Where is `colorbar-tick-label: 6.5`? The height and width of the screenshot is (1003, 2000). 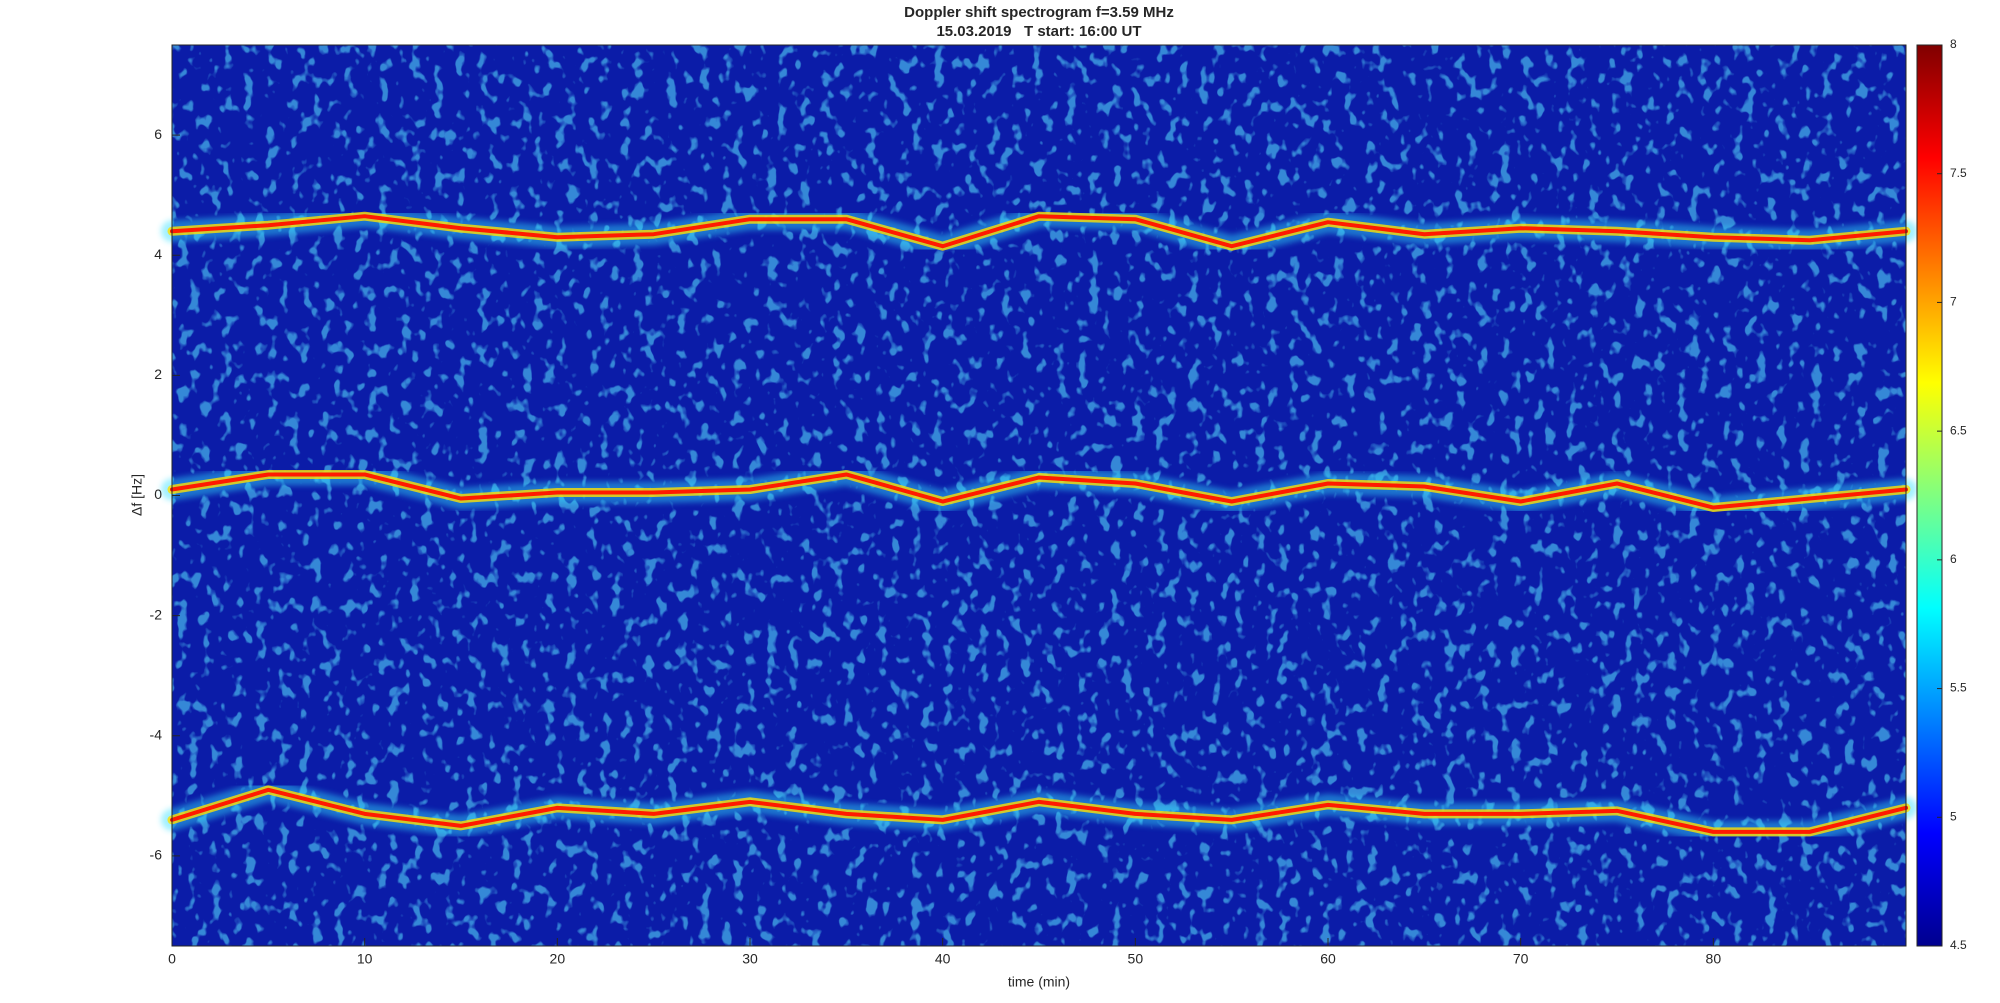
colorbar-tick-label: 6.5 is located at coordinates (1958, 430).